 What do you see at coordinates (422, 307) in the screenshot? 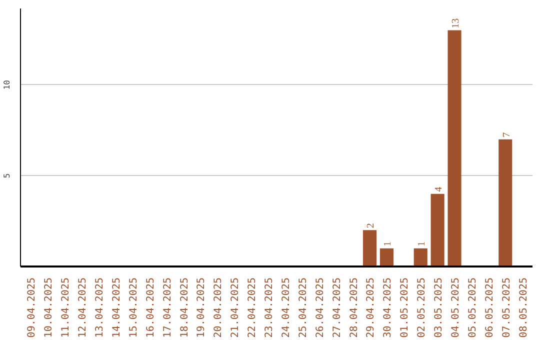
I see `x-tick-label: 02.05.2025` at bounding box center [422, 307].